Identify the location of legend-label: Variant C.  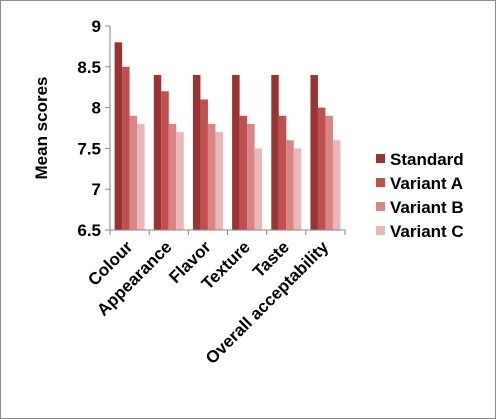
(427, 231).